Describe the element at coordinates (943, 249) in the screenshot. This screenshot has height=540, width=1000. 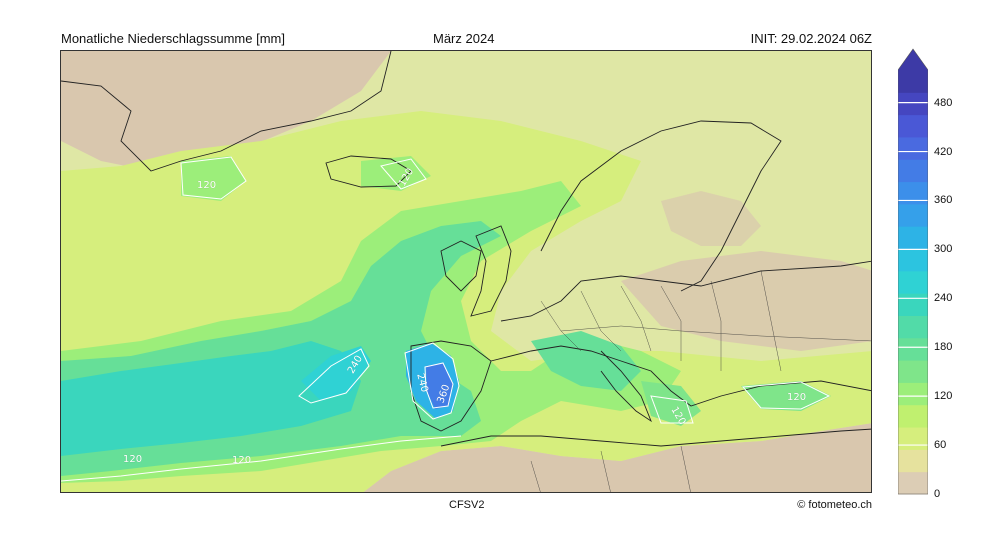
I see `colorbar-tick-label: 300` at that location.